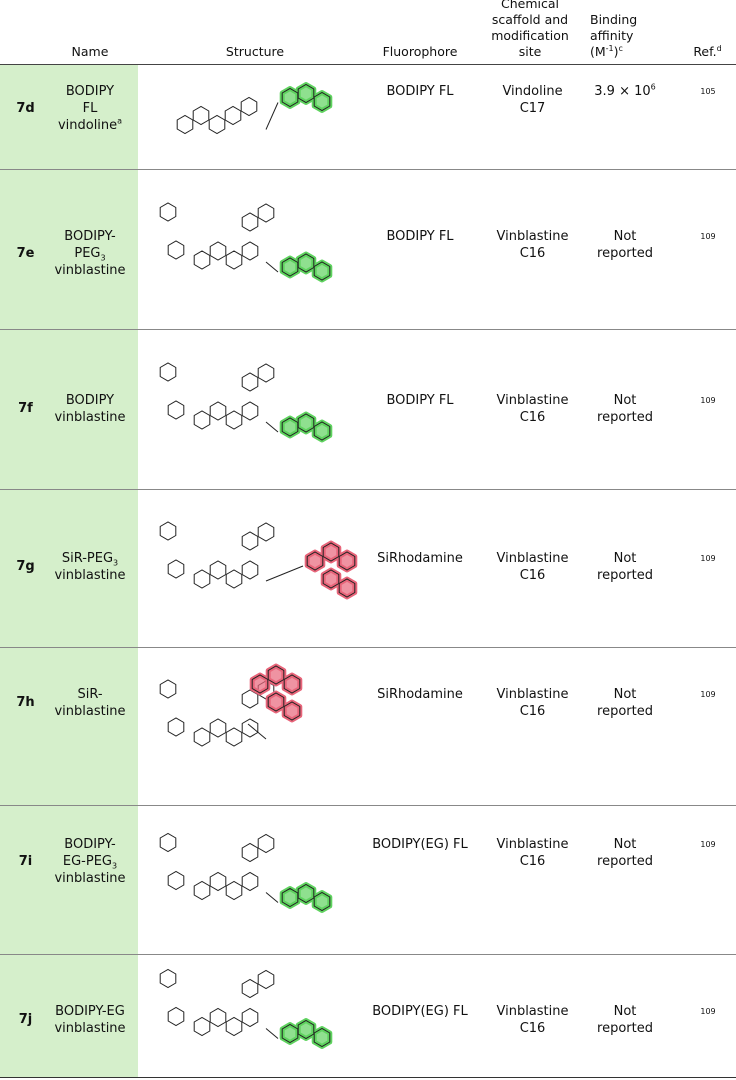  I want to click on compound-id: 7g, so click(25, 566).